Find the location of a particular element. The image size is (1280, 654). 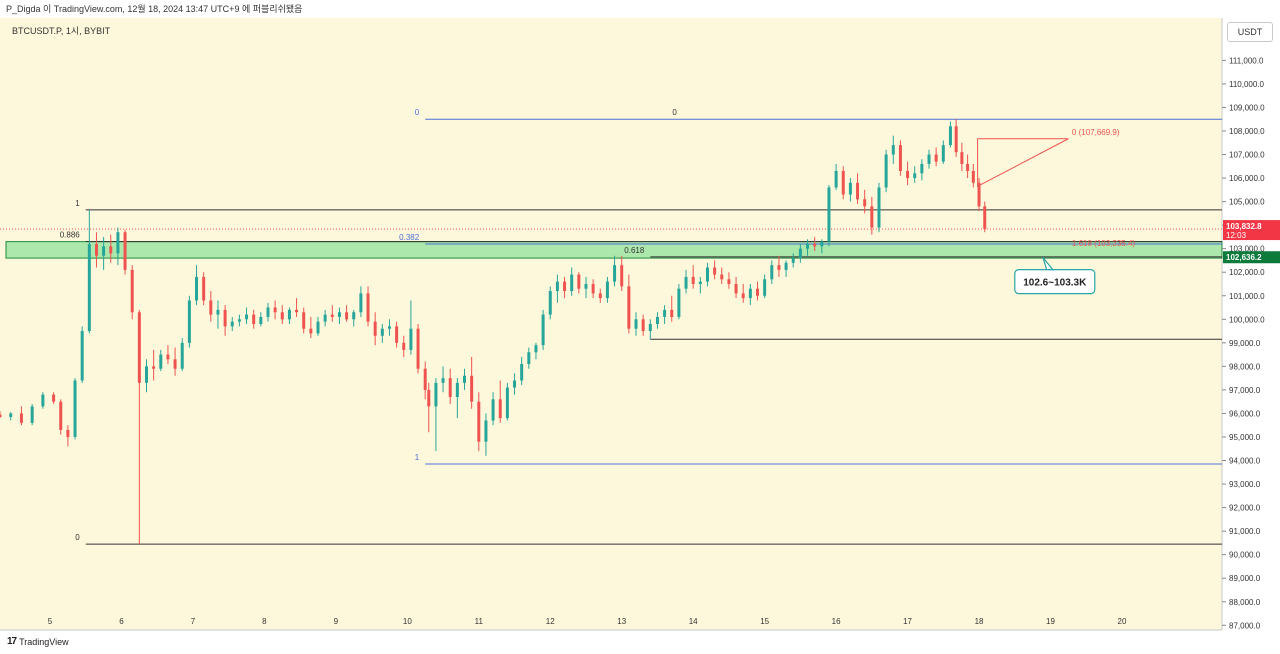

symbol-label: BTCUSDT.P, 1시, BYBIT is located at coordinates (61, 31).